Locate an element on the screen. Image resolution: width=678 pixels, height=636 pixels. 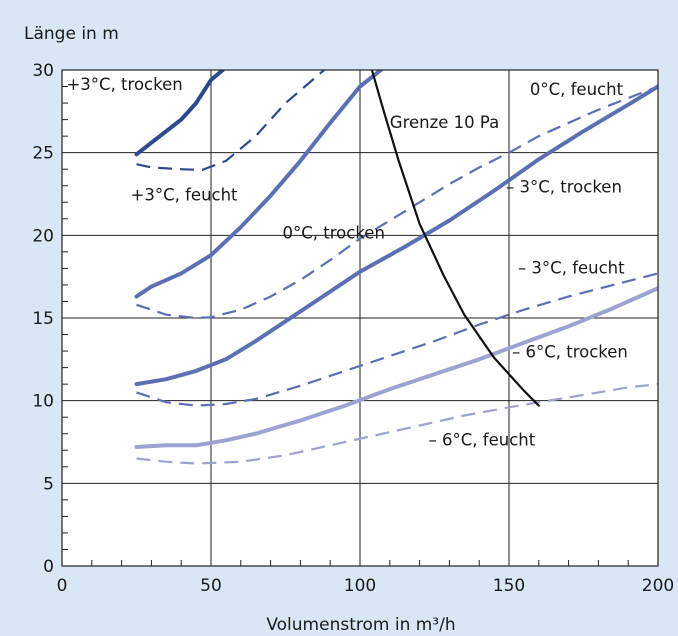
y-tick-label: 10 is located at coordinates (43, 402).